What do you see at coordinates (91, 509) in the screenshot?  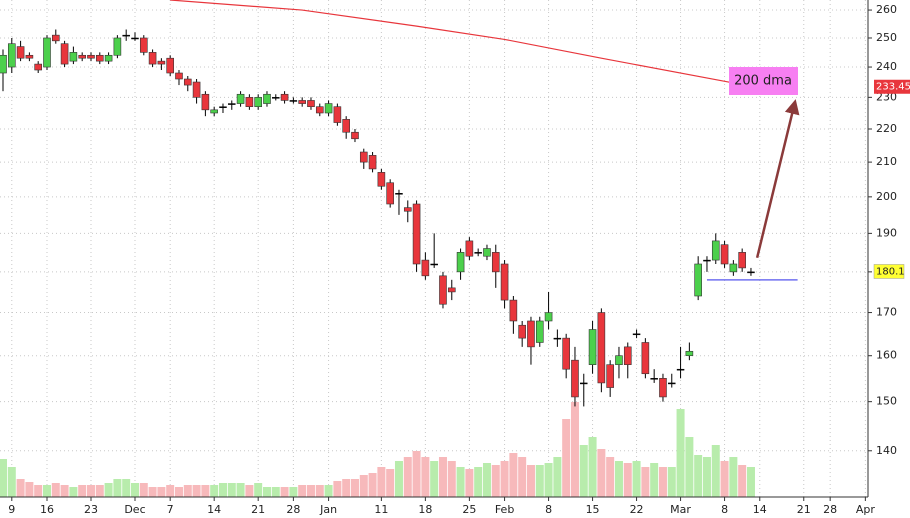 I see `x-tick-label: 23` at bounding box center [91, 509].